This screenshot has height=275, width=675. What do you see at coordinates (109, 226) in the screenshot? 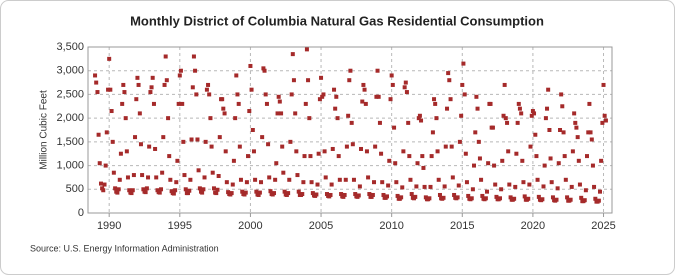
I see `x-tick-label: 1990` at bounding box center [109, 226].